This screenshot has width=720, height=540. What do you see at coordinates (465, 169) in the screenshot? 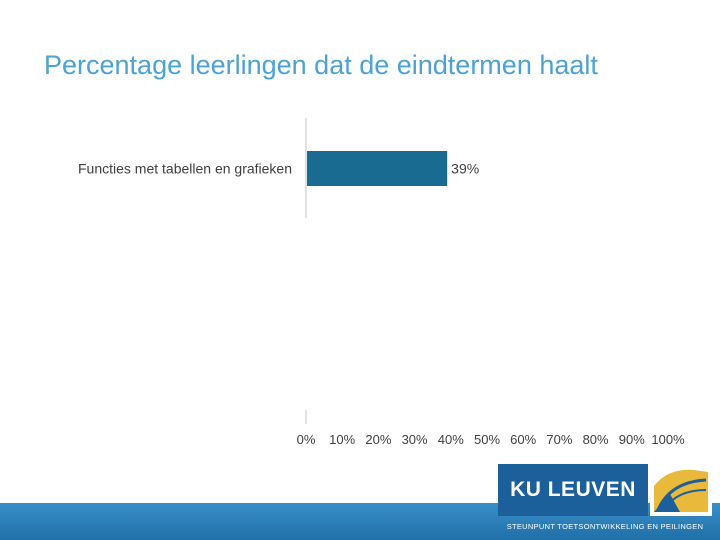
I see `data-label: 39%` at bounding box center [465, 169].